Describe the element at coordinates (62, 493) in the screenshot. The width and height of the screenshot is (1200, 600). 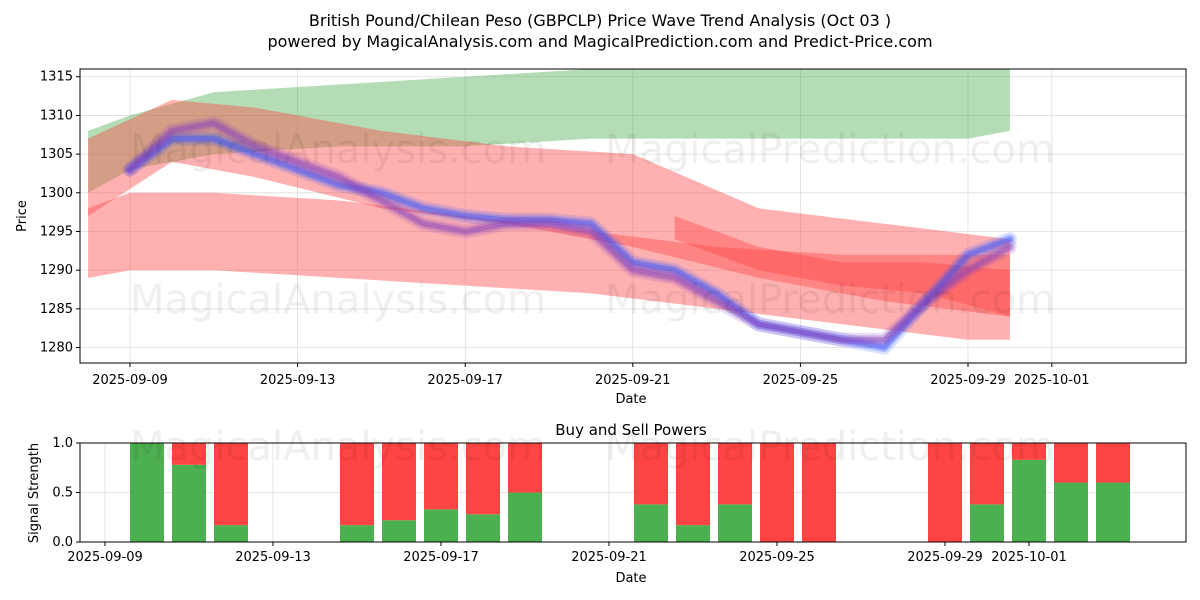
I see `y-tick-label: 0.5` at that location.